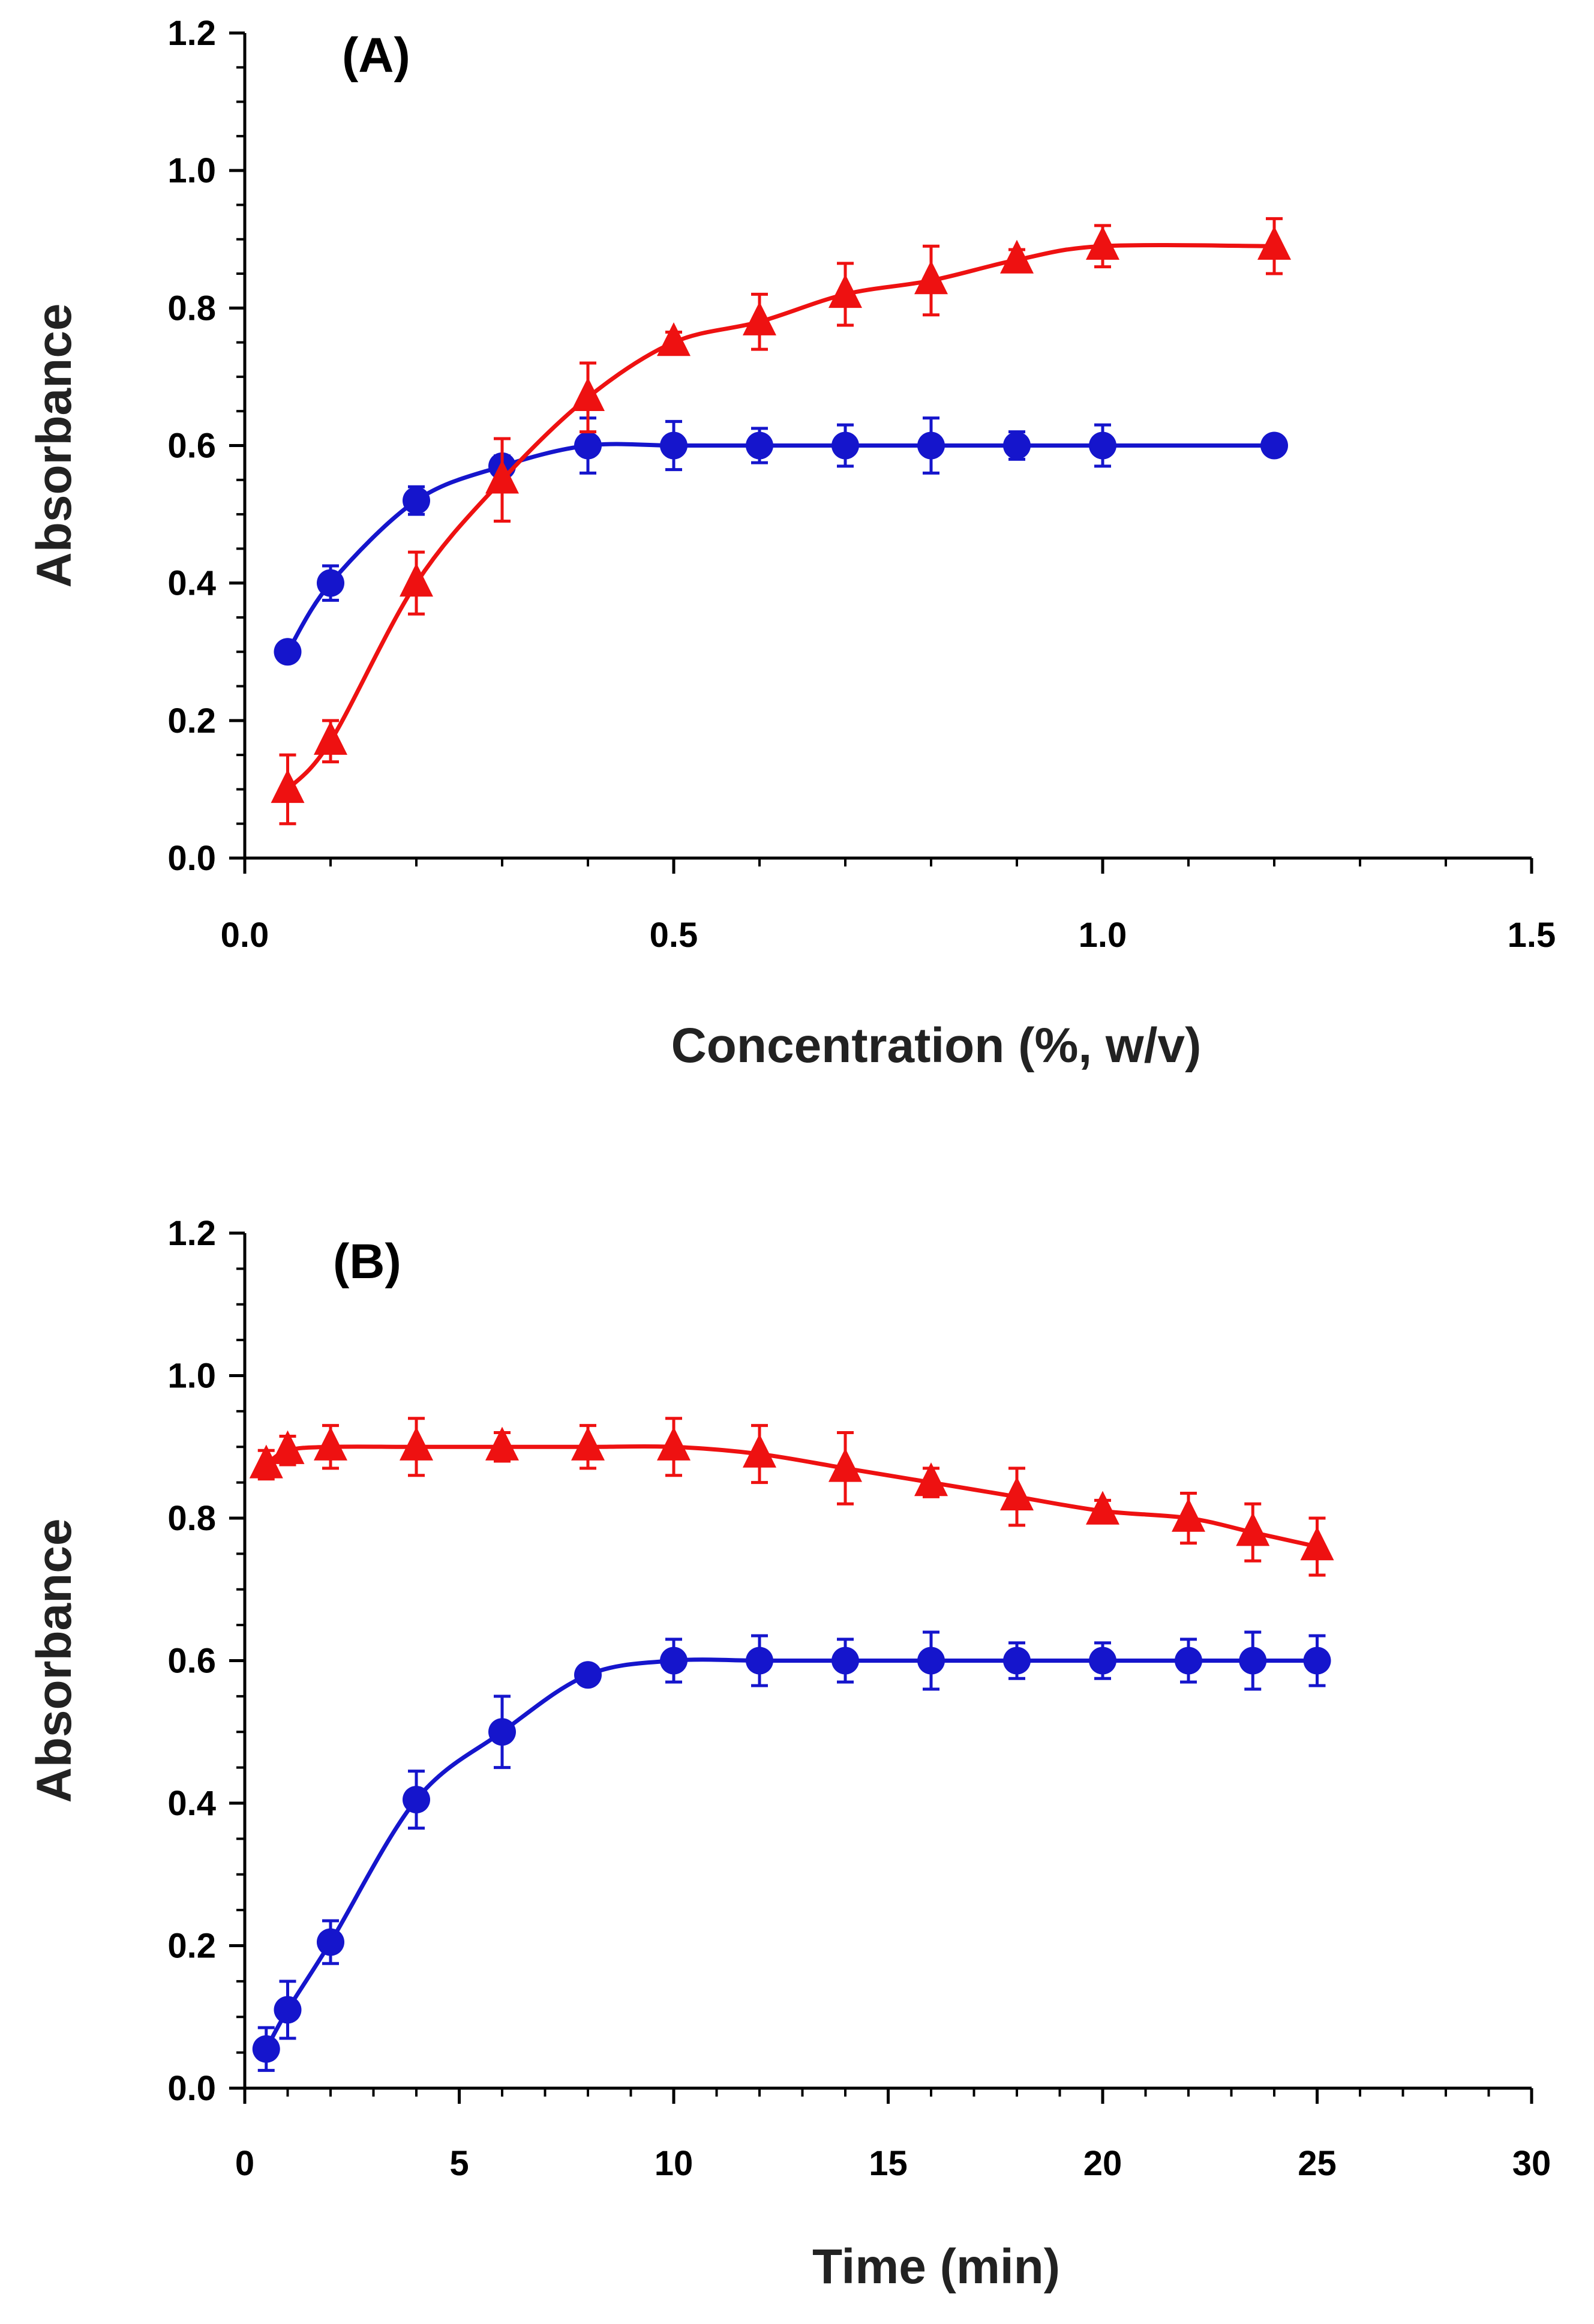 The image size is (1594, 2324). Describe the element at coordinates (244, 2163) in the screenshot. I see `panel-b-x-tick-label: 0` at that location.